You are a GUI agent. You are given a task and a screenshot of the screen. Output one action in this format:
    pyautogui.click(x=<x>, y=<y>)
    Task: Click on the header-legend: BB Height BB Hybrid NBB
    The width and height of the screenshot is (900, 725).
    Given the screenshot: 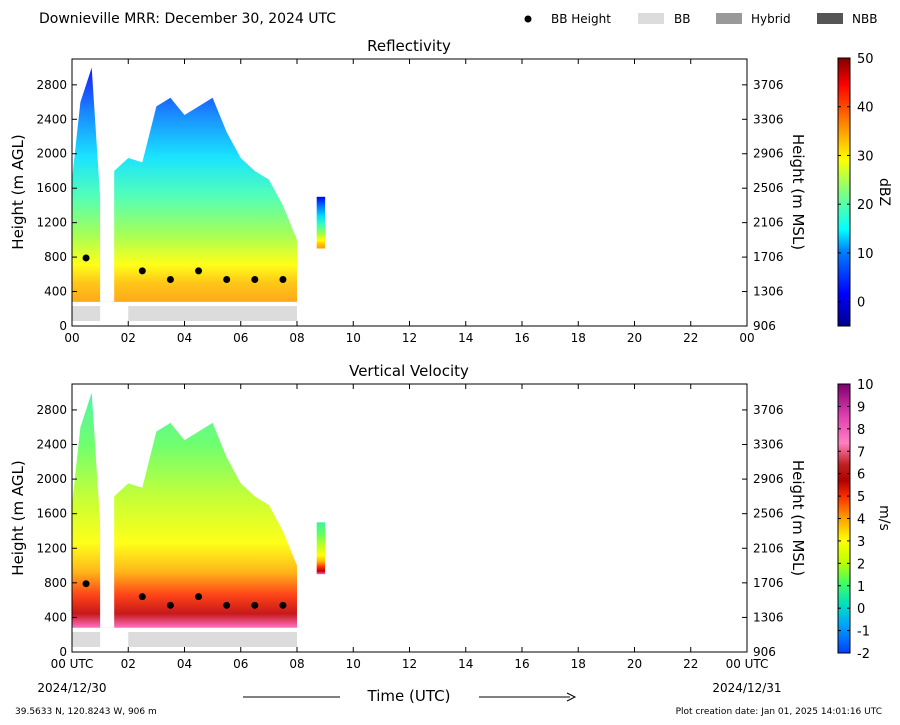 What is the action you would take?
    pyautogui.click(x=700, y=19)
    